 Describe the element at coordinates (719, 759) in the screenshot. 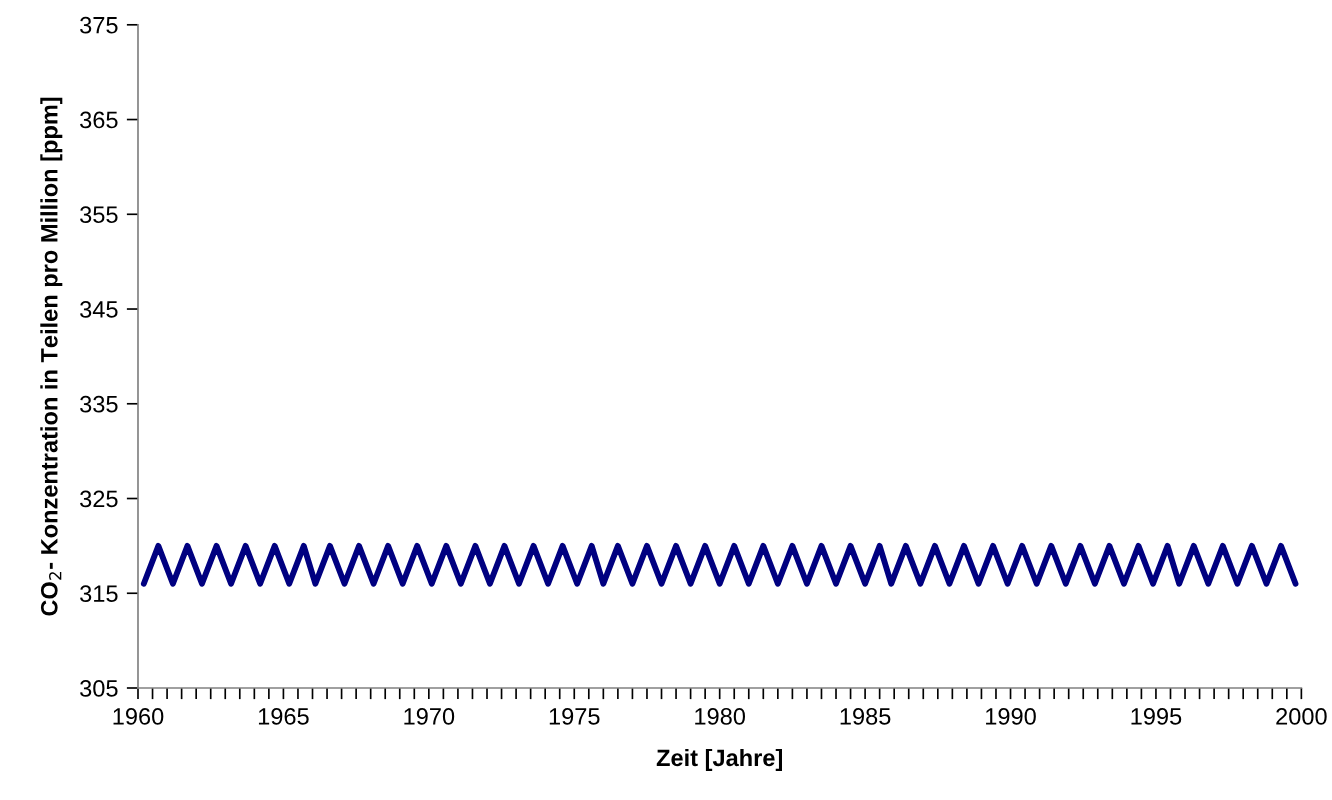

I see `x-axis-title: Zeit [Jahre]` at that location.